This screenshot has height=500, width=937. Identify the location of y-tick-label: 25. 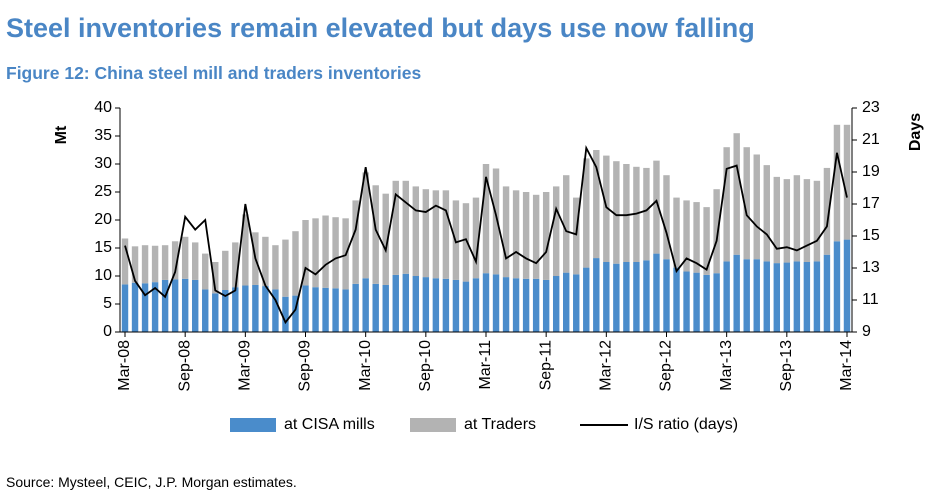
(103, 191).